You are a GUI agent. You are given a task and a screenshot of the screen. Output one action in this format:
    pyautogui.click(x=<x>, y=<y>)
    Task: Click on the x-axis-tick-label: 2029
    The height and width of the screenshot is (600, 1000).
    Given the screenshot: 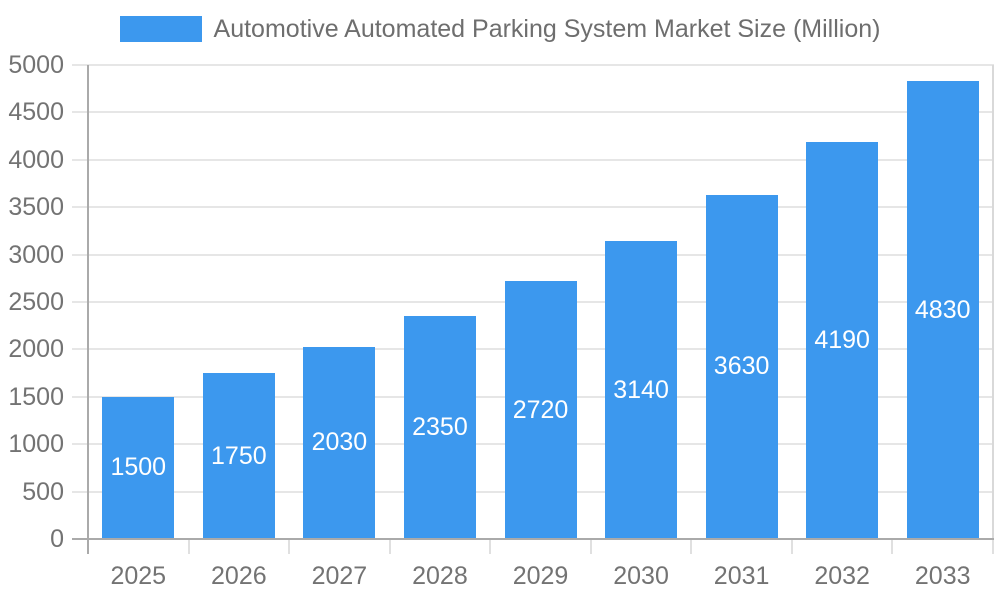 What is the action you would take?
    pyautogui.click(x=540, y=576)
    